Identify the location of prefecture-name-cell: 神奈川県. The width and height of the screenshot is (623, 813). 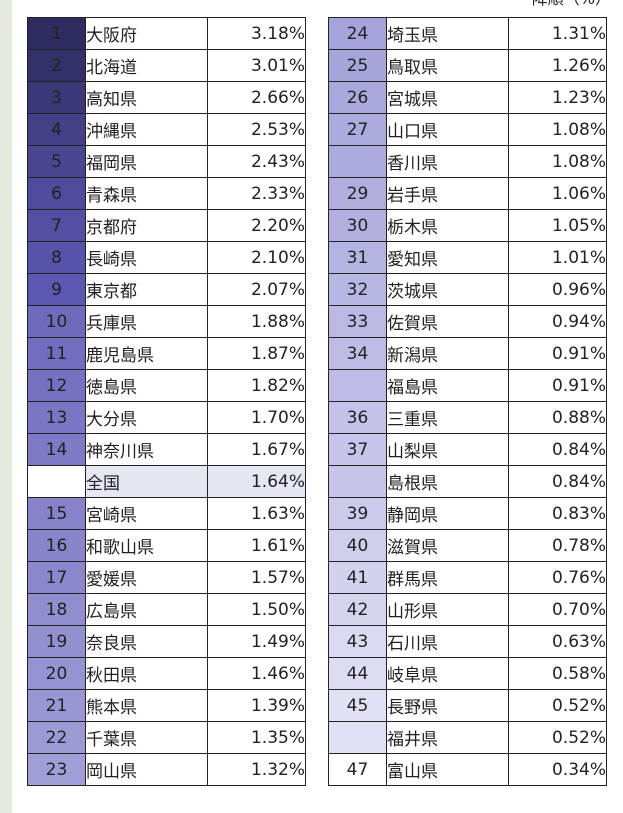
(146, 449).